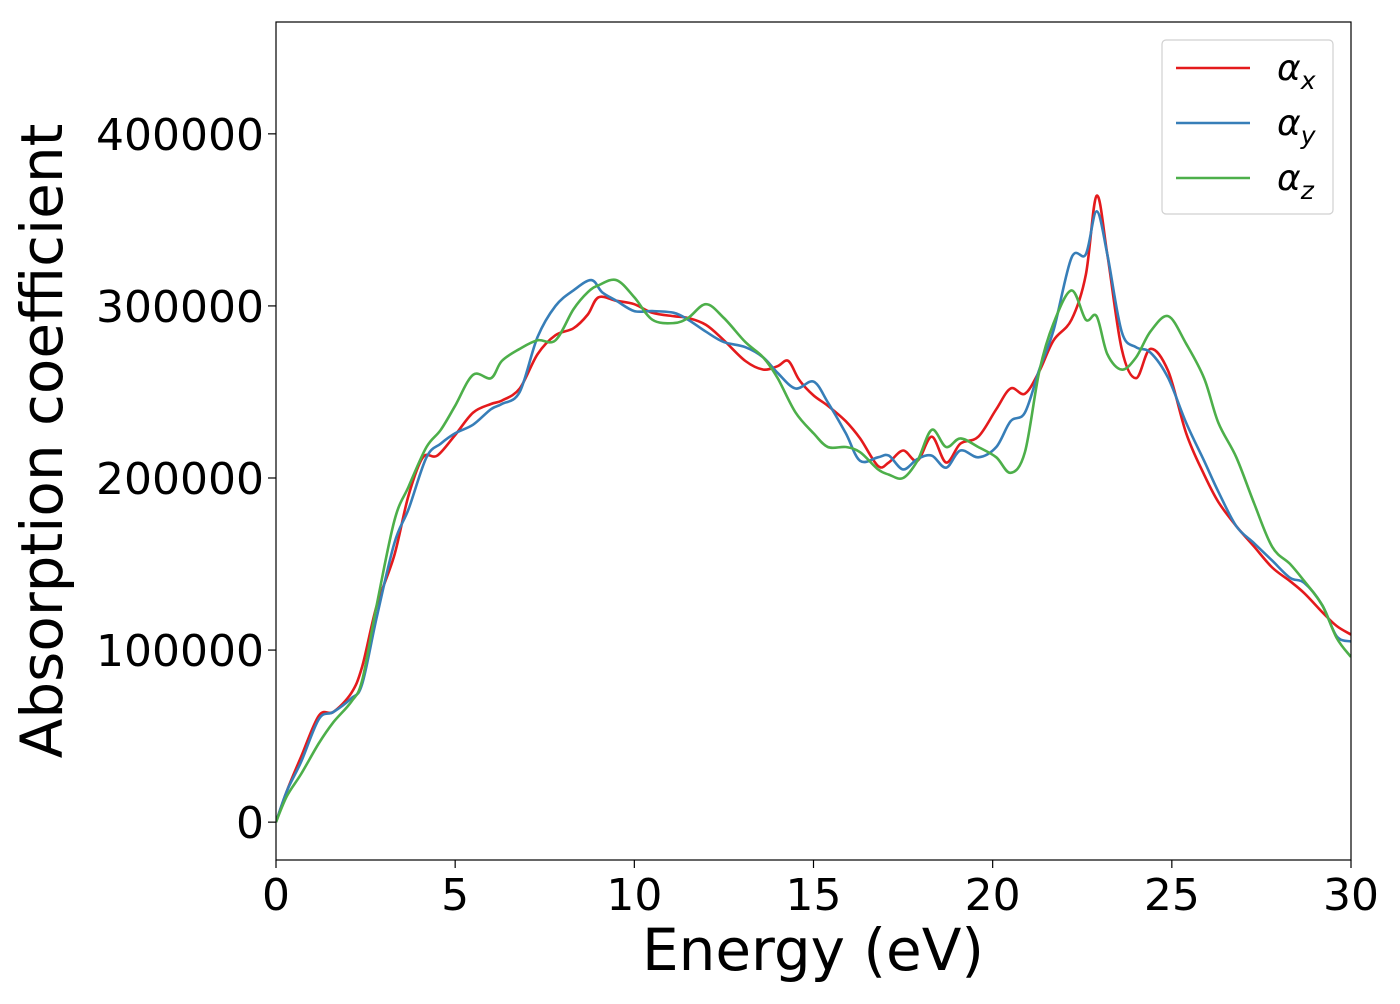  What do you see at coordinates (1296, 181) in the screenshot?
I see `legend-label-z: αz` at bounding box center [1296, 181].